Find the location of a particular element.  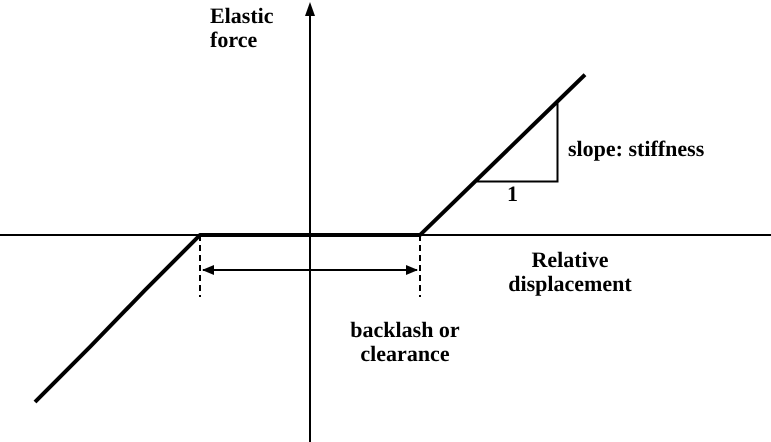

annotation: 1 is located at coordinates (513, 193).